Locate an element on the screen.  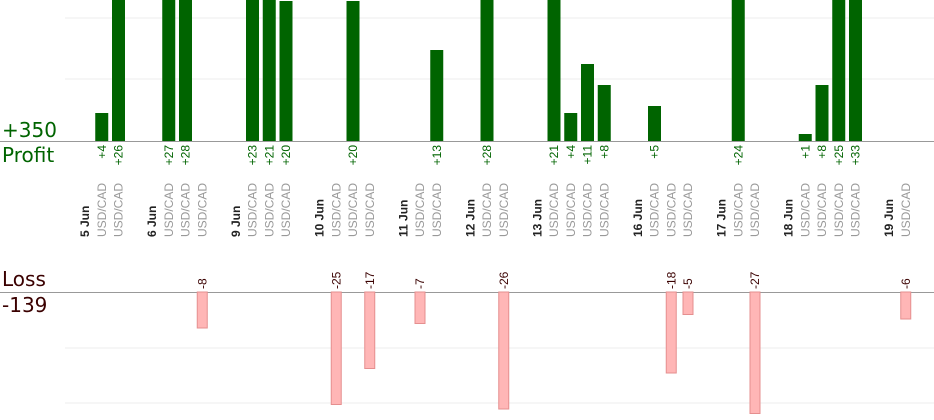
date-label: 19 Jun is located at coordinates (889, 218).